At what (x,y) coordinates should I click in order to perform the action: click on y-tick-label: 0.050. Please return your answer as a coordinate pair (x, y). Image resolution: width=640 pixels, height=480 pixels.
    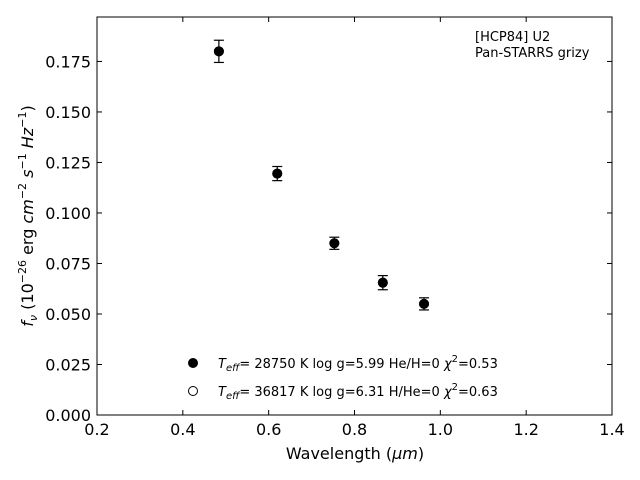
    Looking at the image, I should click on (68, 314).